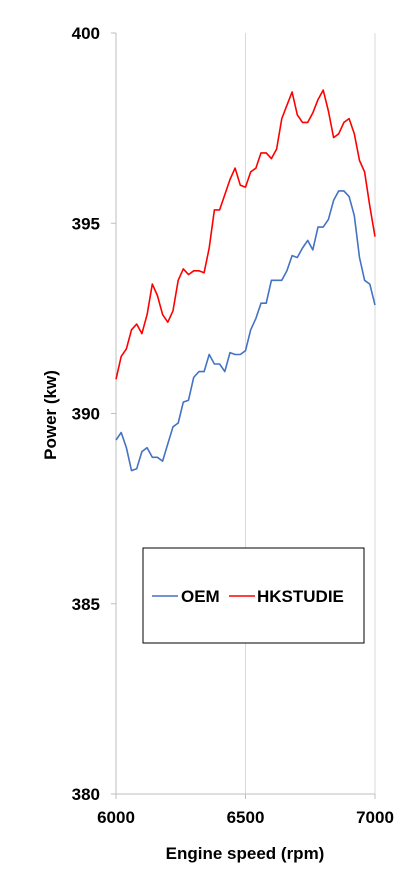 Image resolution: width=416 pixels, height=880 pixels. What do you see at coordinates (86, 604) in the screenshot?
I see `y-tick-label-1: 385` at bounding box center [86, 604].